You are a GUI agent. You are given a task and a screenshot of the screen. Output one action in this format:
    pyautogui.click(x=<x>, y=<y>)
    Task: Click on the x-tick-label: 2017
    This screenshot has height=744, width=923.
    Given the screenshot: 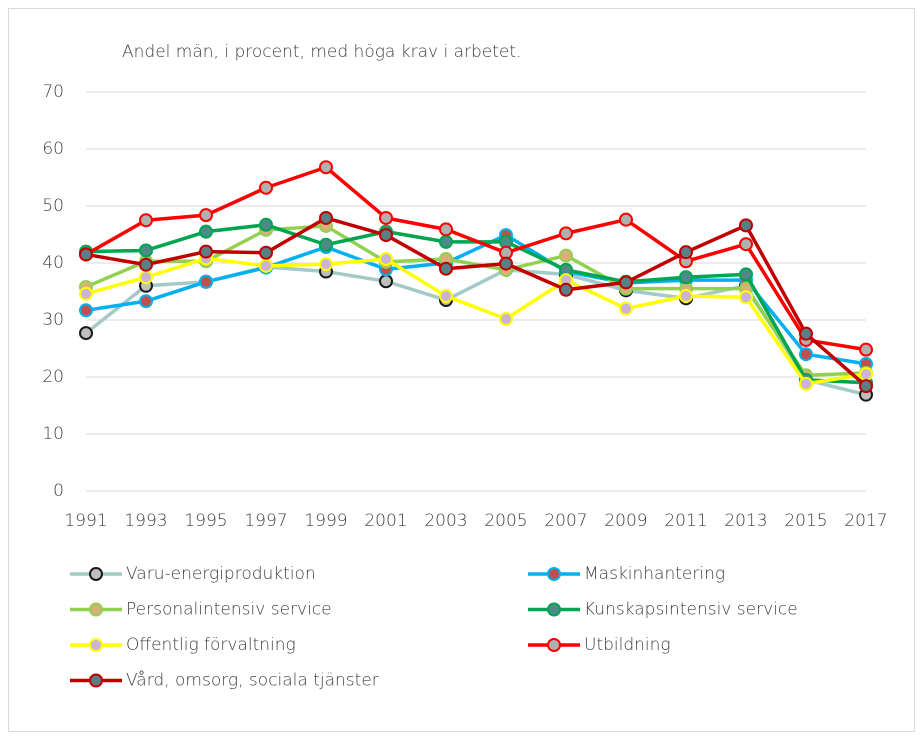 What is the action you would take?
    pyautogui.click(x=865, y=521)
    